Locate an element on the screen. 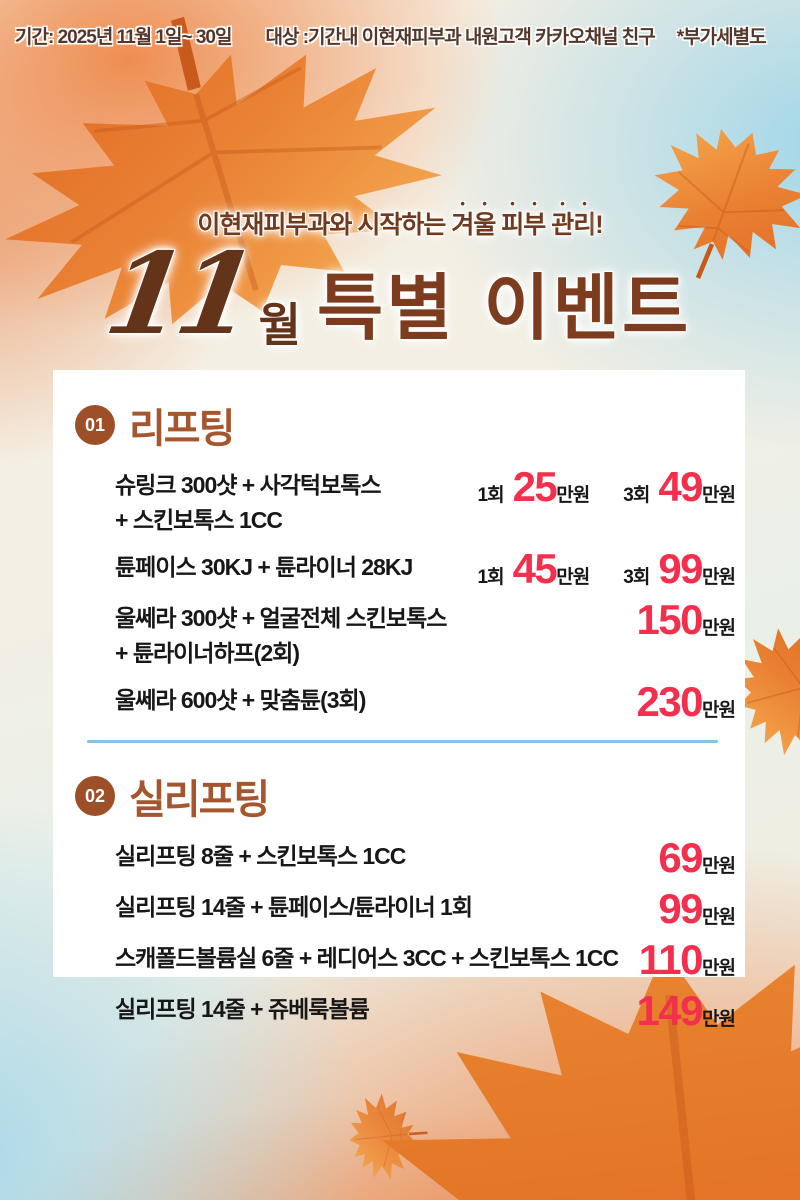 Image resolution: width=800 pixels, height=1200 pixels. price-group: 3회 99 만원 is located at coordinates (679, 568).